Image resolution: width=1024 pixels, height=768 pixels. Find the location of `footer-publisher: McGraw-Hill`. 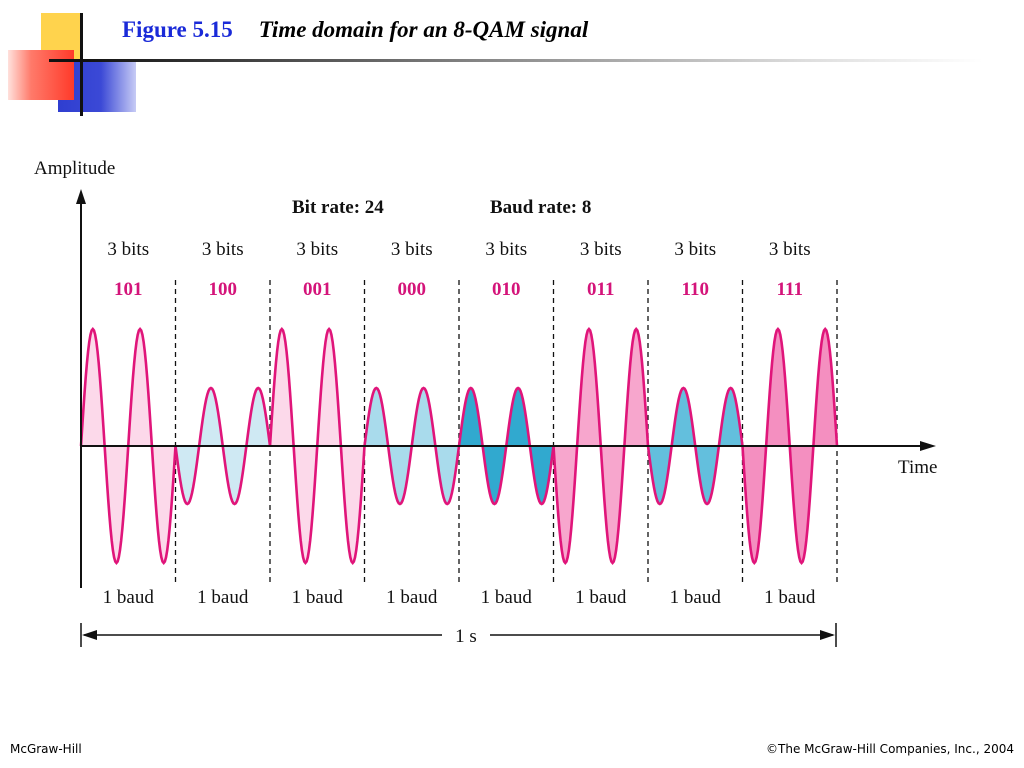

footer-publisher: McGraw-Hill is located at coordinates (46, 749).